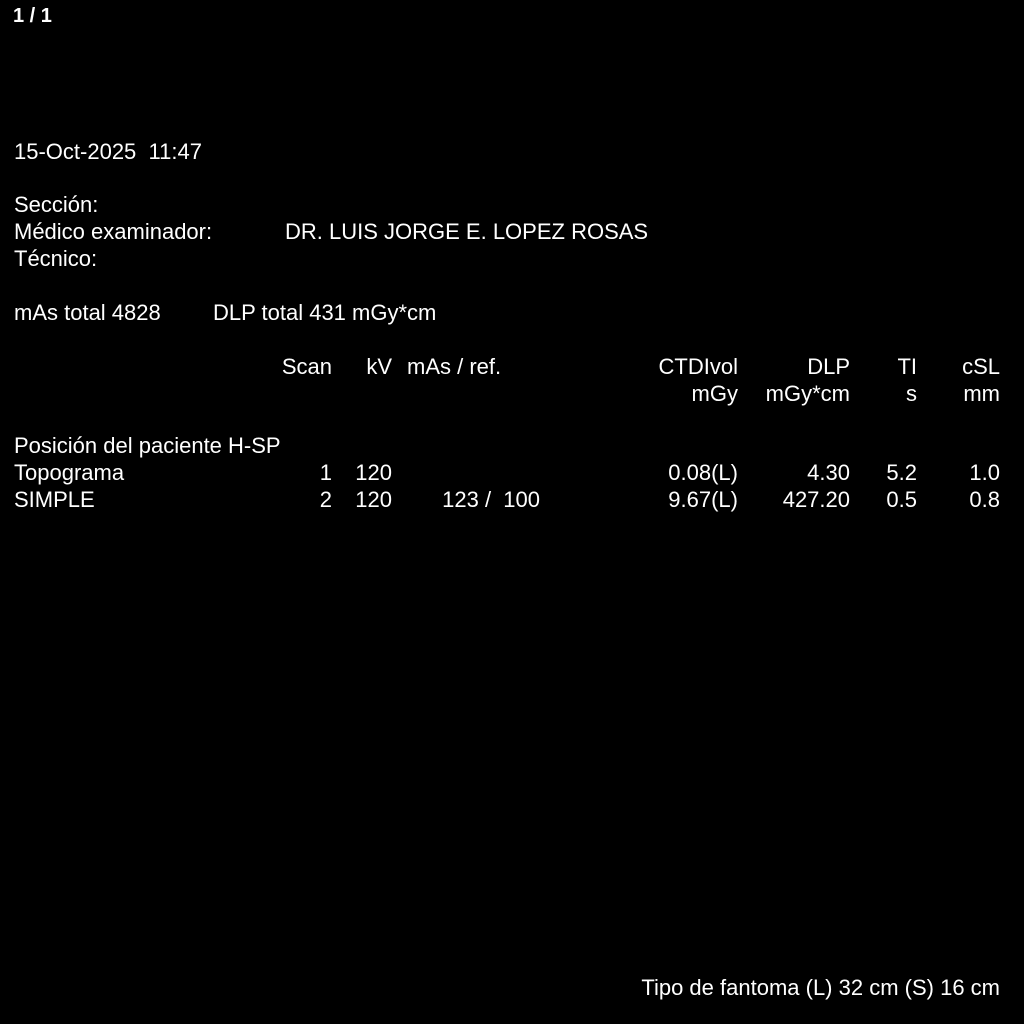  Describe the element at coordinates (698, 366) in the screenshot. I see `col-header-ctdivol: CTDIvol` at that location.